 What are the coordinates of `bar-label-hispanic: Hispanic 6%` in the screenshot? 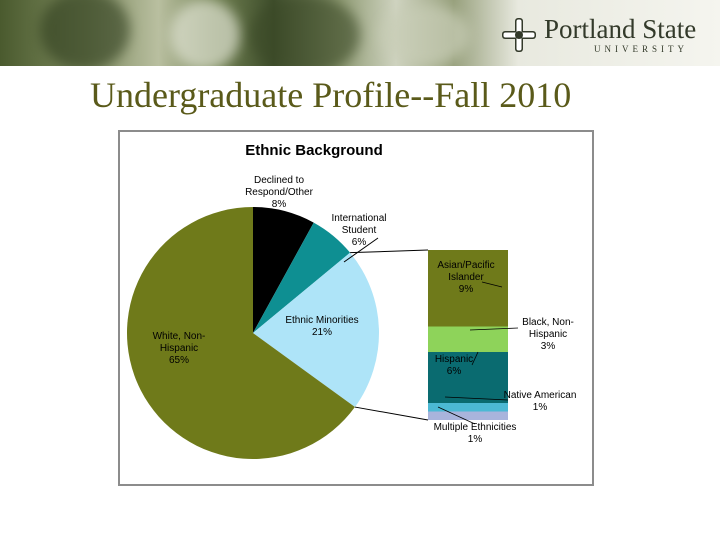 It's located at (454, 365).